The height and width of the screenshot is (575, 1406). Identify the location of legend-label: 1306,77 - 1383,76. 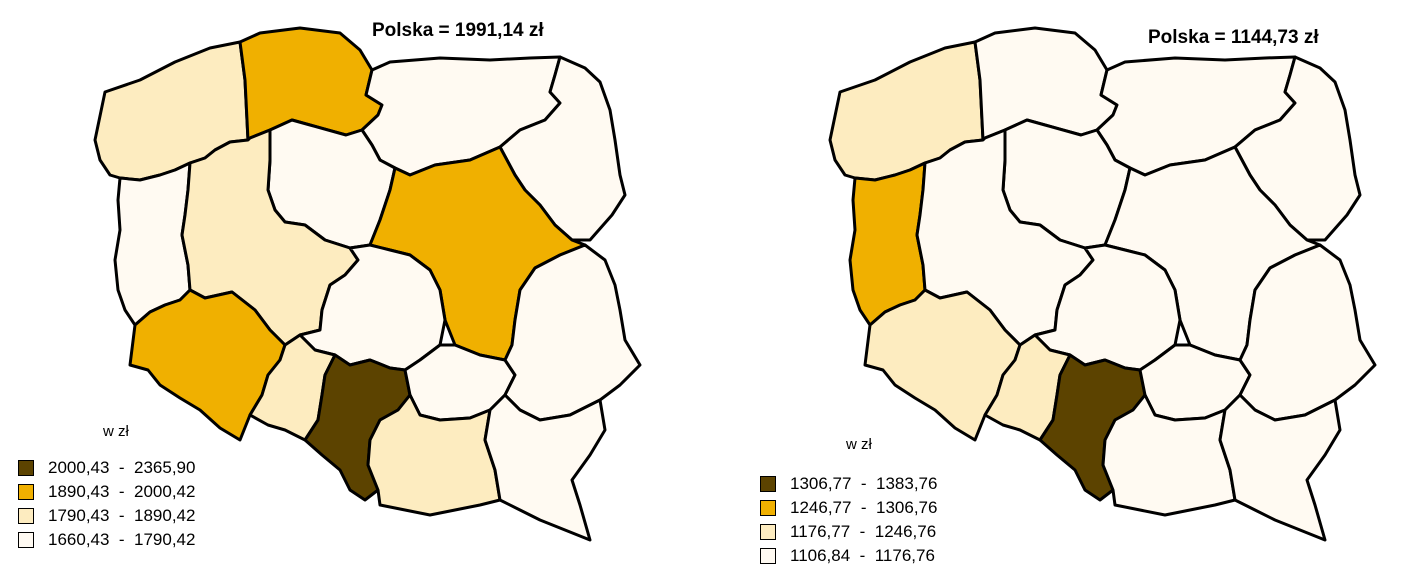
(864, 483).